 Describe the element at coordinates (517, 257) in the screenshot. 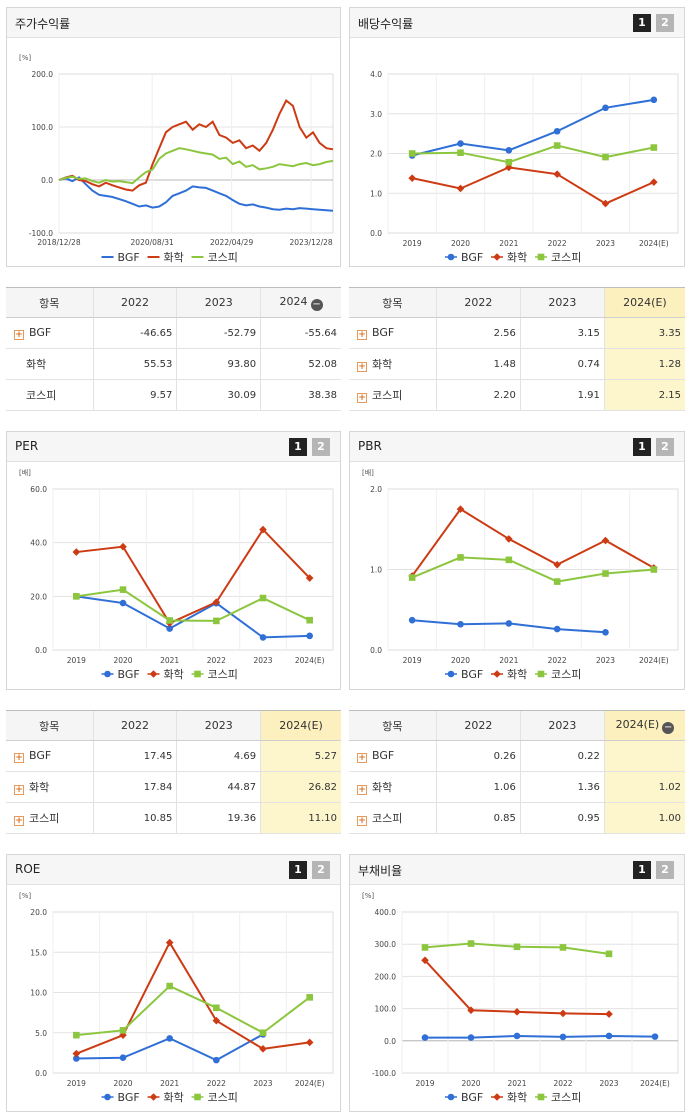

I see `legend-label: 화학` at that location.